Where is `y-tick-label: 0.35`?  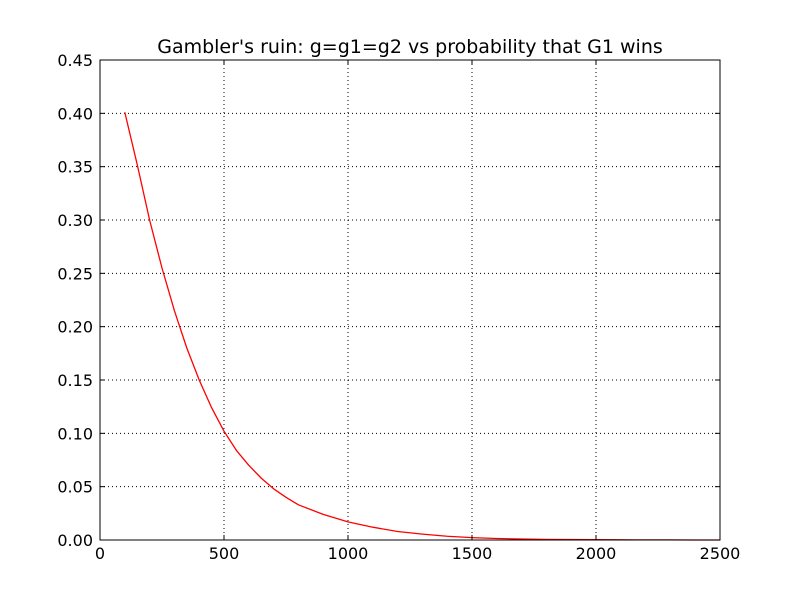
y-tick-label: 0.35 is located at coordinates (75, 167).